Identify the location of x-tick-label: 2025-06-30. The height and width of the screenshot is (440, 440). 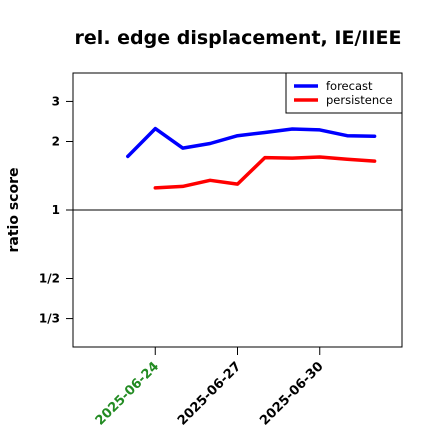
(291, 393).